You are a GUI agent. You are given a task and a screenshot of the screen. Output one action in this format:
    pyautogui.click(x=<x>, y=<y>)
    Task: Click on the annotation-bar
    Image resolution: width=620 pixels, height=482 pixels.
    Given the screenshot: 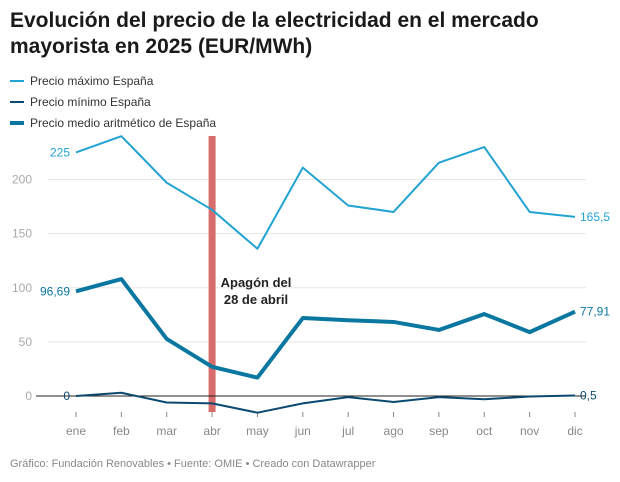 What is the action you would take?
    pyautogui.click(x=212, y=274)
    